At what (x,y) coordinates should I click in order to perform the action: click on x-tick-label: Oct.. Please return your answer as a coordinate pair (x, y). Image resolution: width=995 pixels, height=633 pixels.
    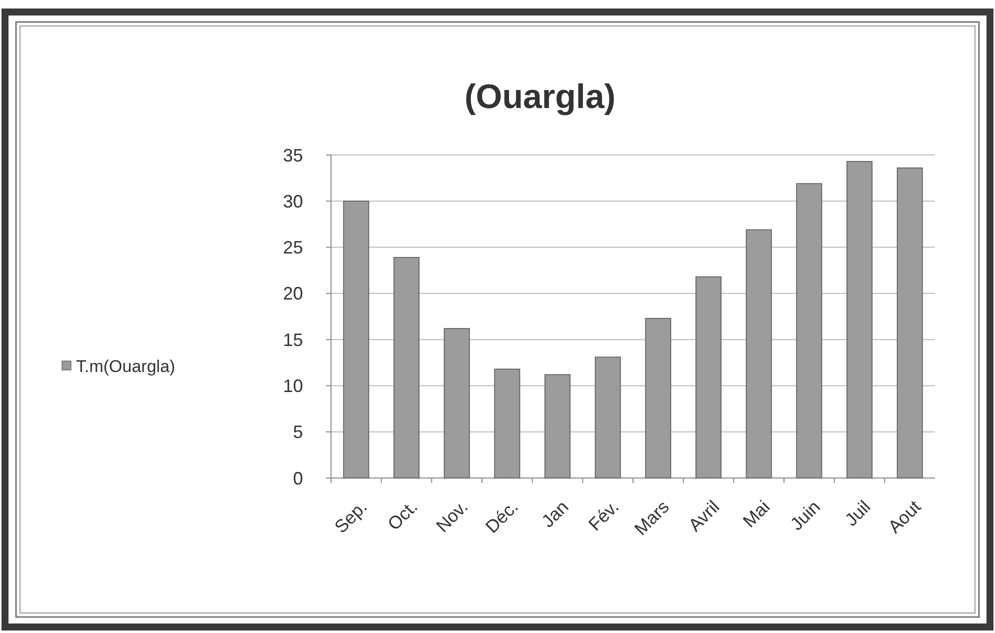
    Looking at the image, I should click on (403, 515).